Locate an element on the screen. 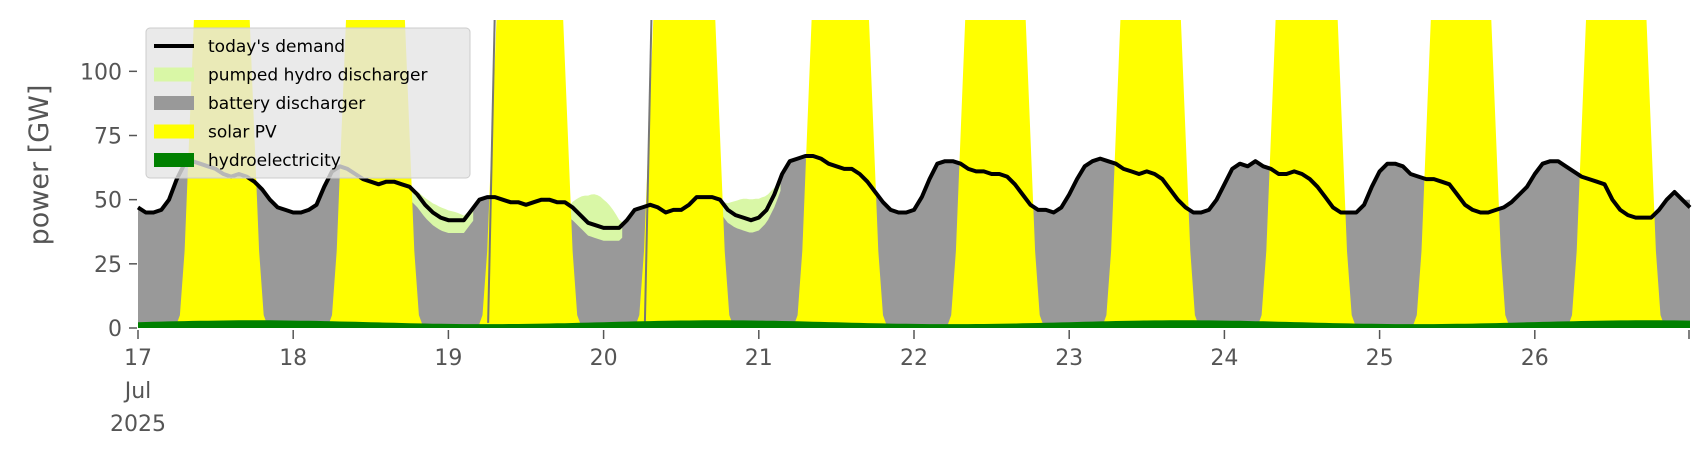 Image resolution: width=1706 pixels, height=460 pixels. x-tick-label-19: 19 is located at coordinates (448, 358).